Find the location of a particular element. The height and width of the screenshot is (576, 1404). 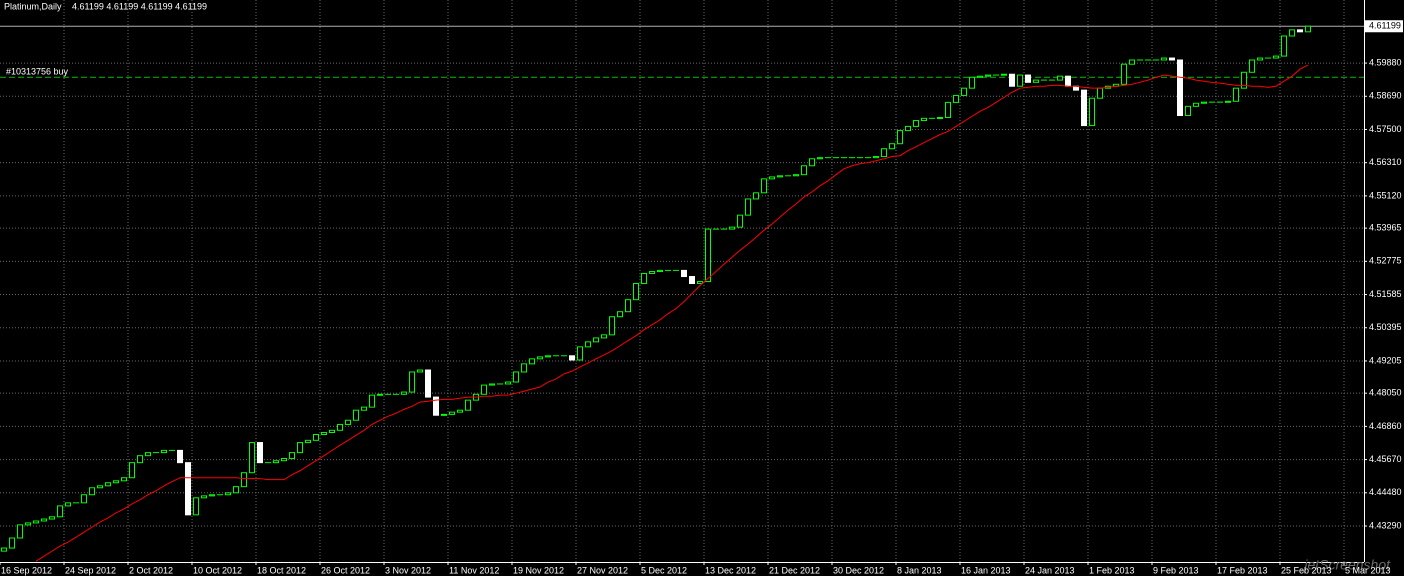

x-tick-label: 3 Nov 2012 is located at coordinates (408, 570).